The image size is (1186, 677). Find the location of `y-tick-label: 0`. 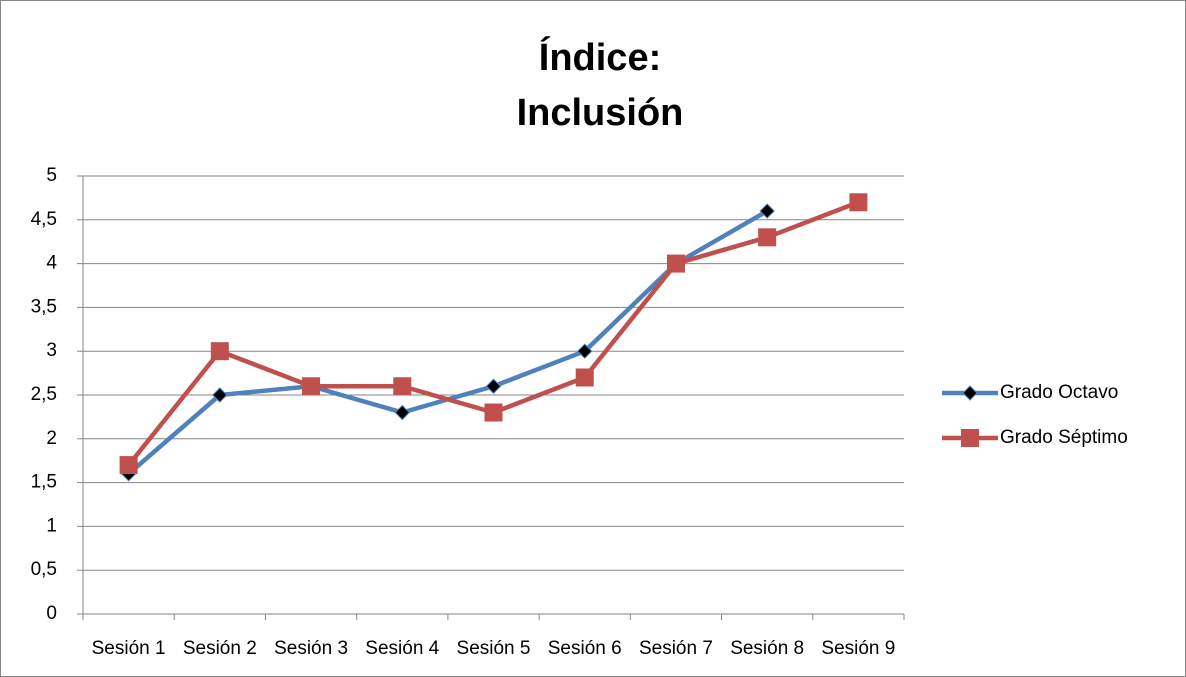

y-tick-label: 0 is located at coordinates (51, 613).